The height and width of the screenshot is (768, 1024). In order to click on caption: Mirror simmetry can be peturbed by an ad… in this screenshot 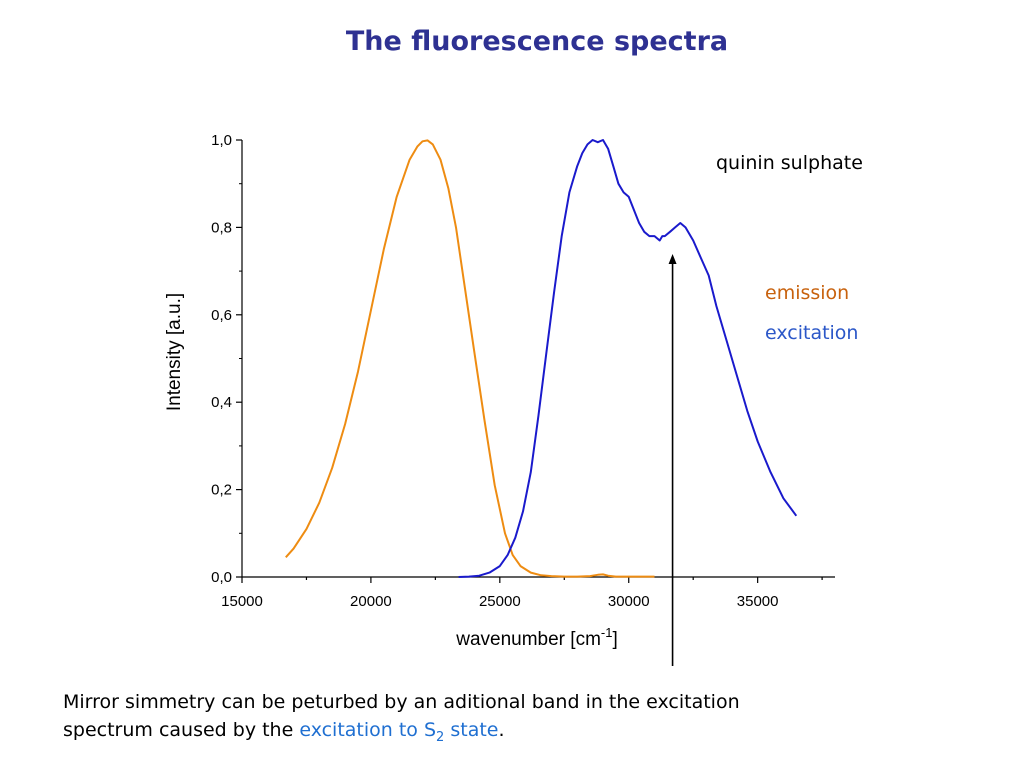, I will do `click(513, 716)`.